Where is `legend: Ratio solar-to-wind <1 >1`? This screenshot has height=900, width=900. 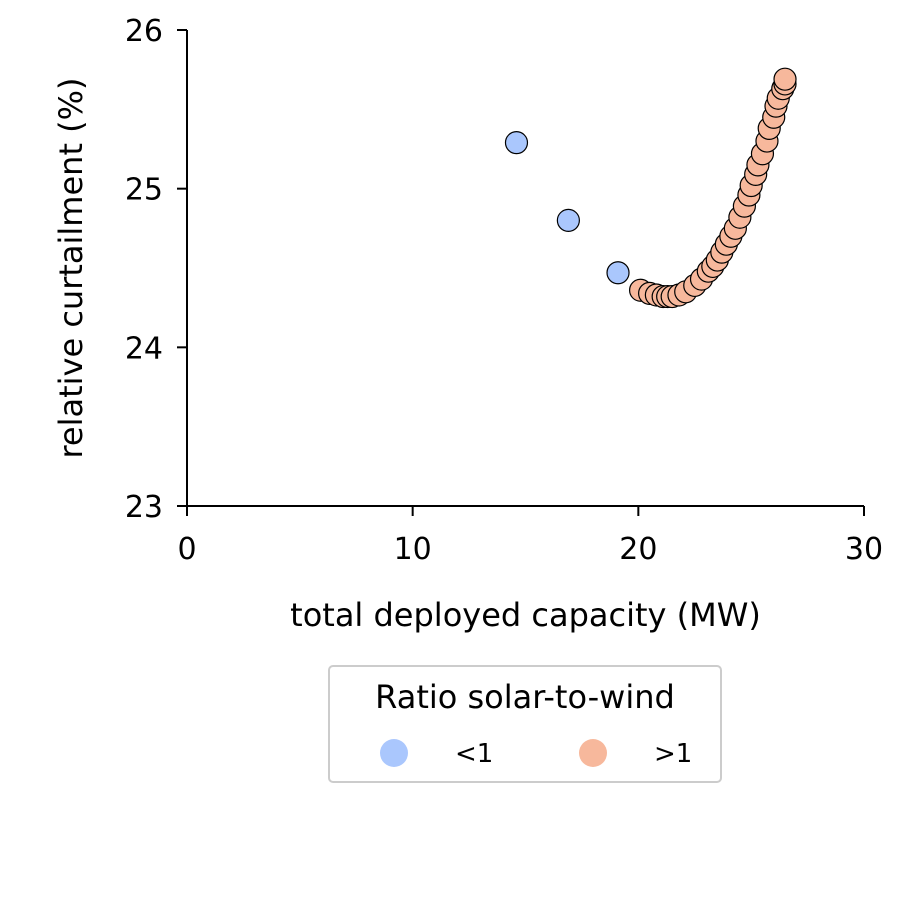 legend: Ratio solar-to-wind <1 >1 is located at coordinates (525, 724).